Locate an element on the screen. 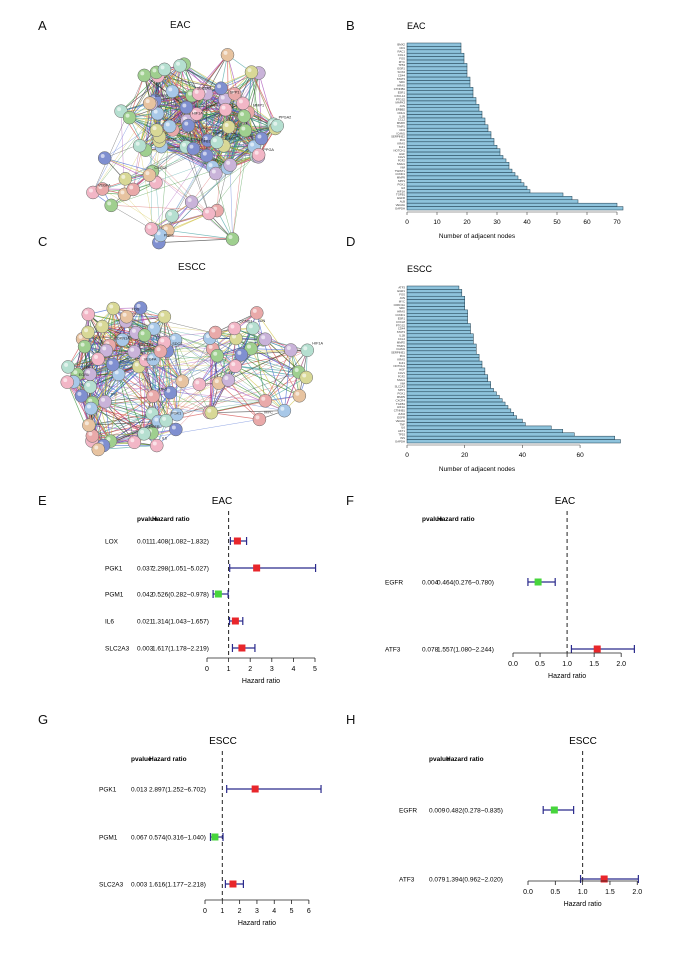 The height and width of the screenshot is (959, 677). bar-label-jun: JUN is located at coordinates (402, 106).